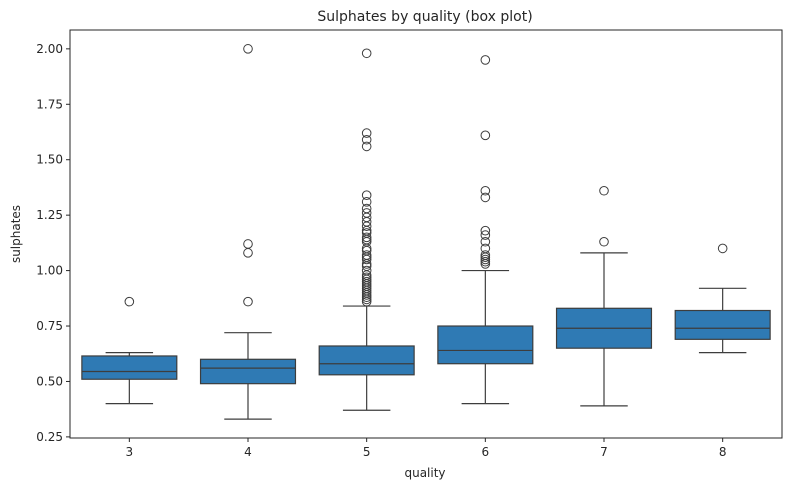 The image size is (790, 490). Describe the element at coordinates (49, 326) in the screenshot. I see `y-tick-label: 0.75` at that location.